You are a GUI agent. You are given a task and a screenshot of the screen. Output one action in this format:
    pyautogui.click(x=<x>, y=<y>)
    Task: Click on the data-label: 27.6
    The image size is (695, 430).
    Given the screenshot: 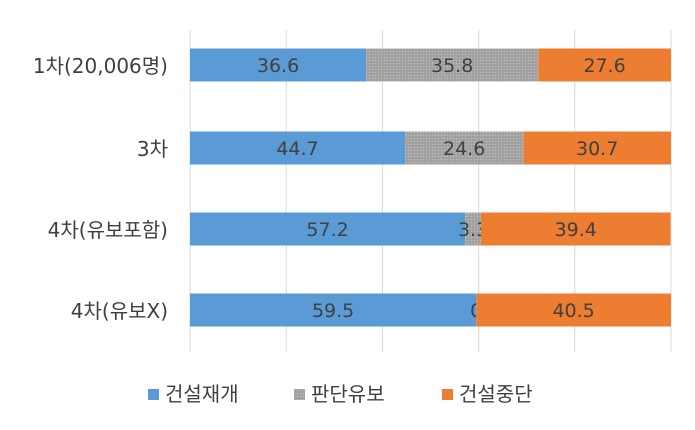 What is the action you would take?
    pyautogui.click(x=604, y=66)
    